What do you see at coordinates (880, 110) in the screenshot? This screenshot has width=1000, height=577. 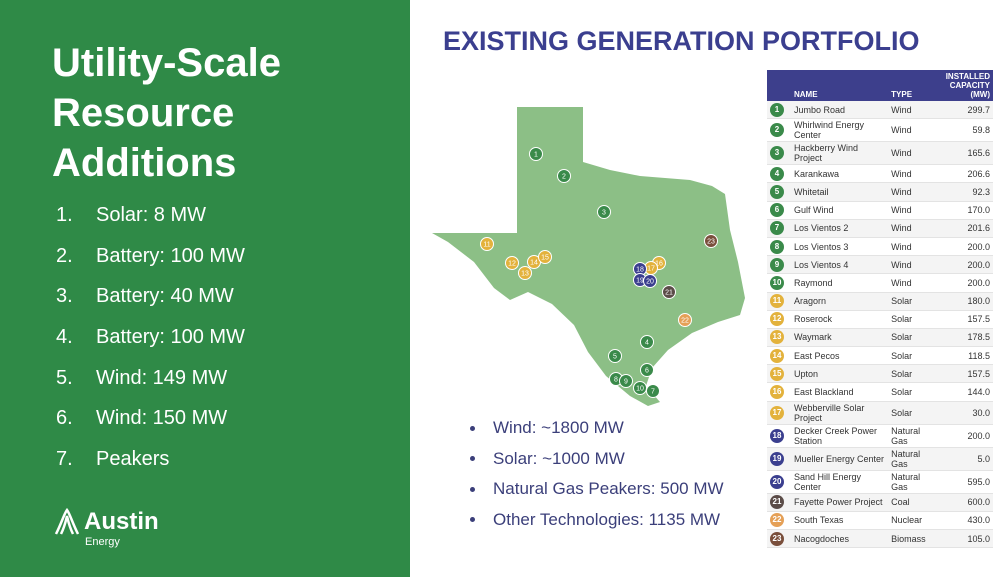 I see `table-row: 1 Jumbo Road Wind 299.7` at bounding box center [880, 110].